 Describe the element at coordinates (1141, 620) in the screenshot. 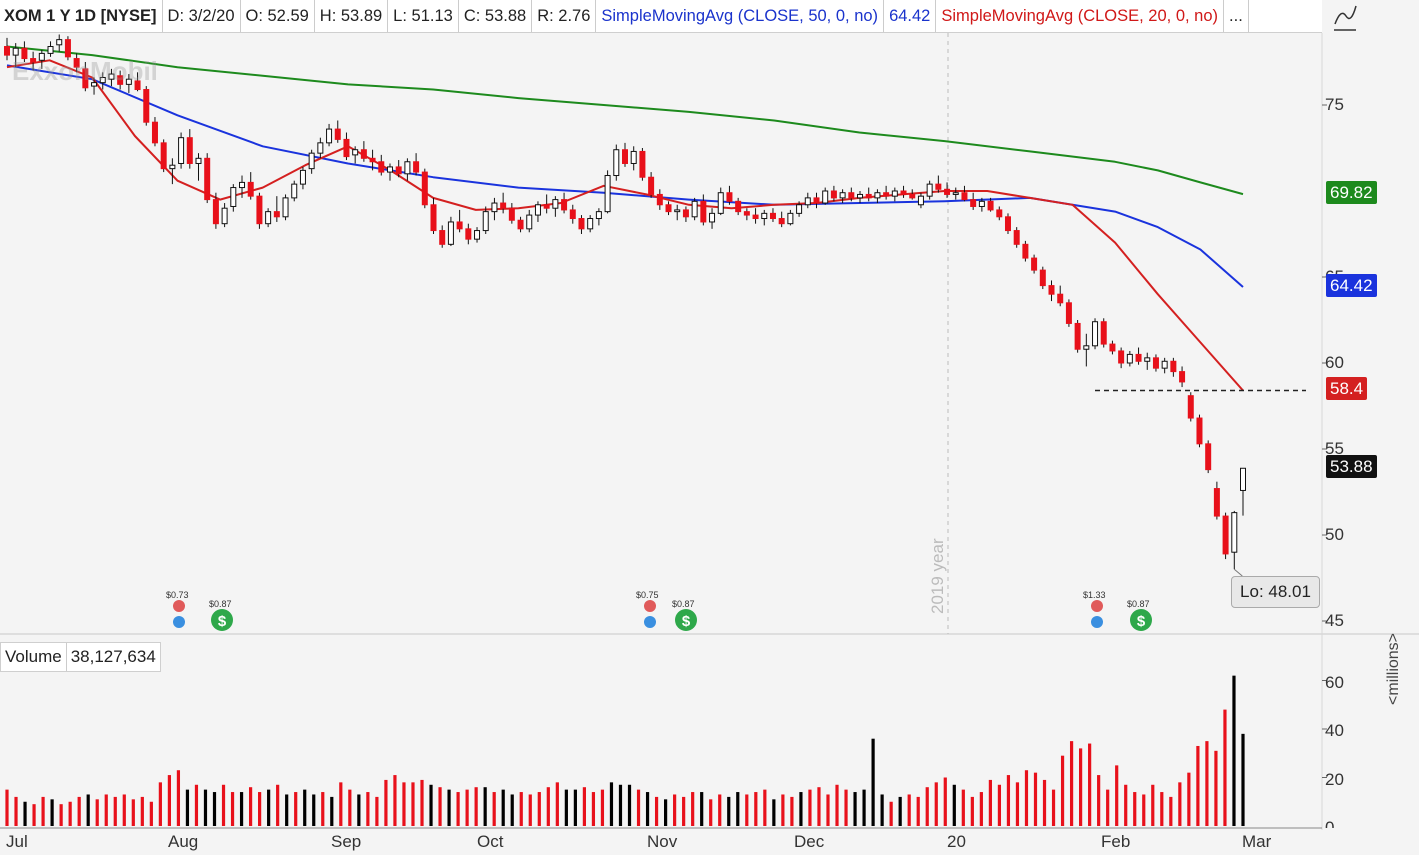

I see `dividend-icon` at that location.